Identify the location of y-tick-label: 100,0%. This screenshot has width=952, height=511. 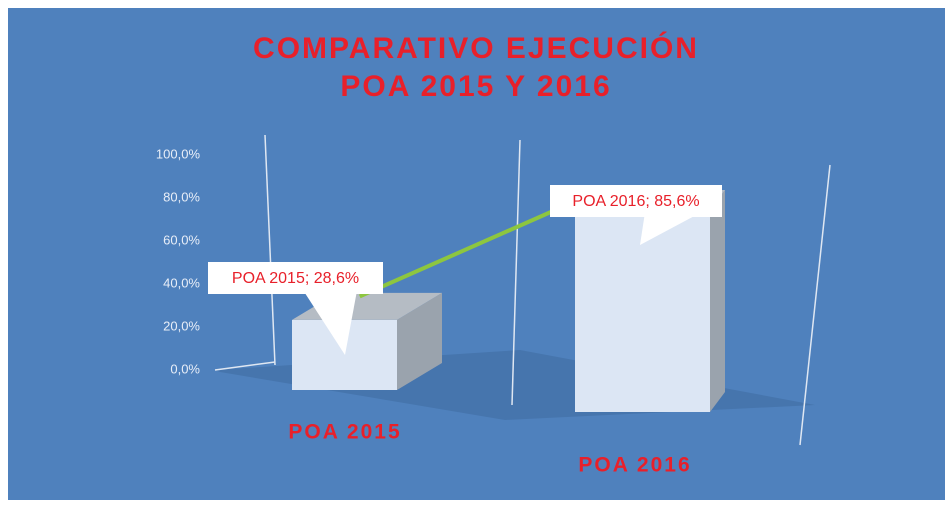
(178, 153).